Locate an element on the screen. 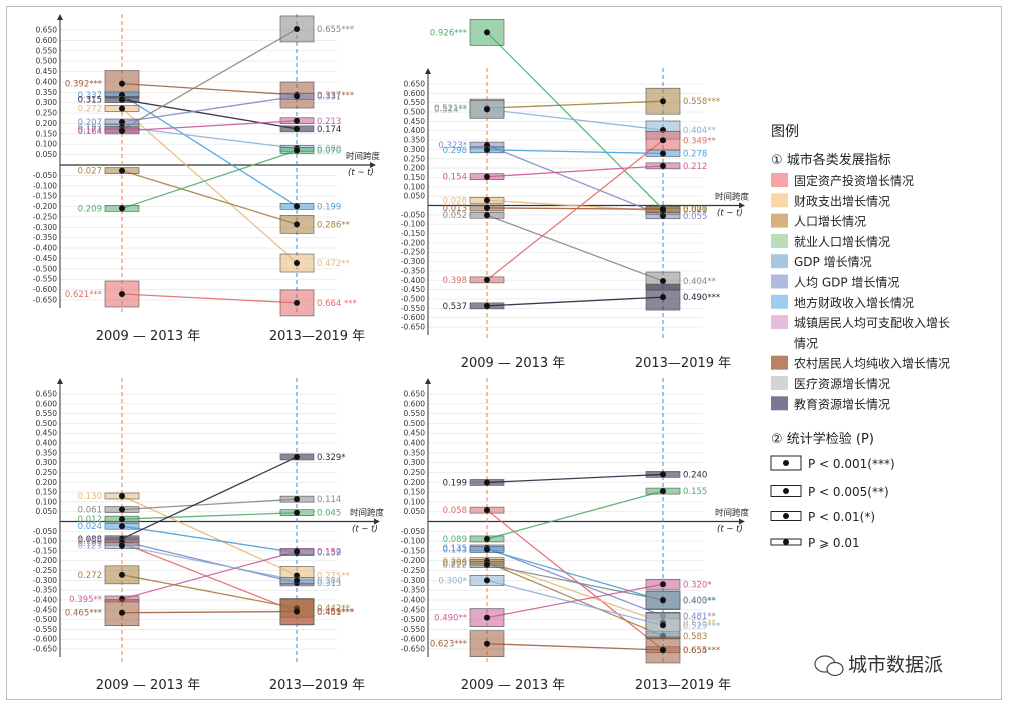 The image size is (1009, 708). data-label: 0.490*** is located at coordinates (701, 298).